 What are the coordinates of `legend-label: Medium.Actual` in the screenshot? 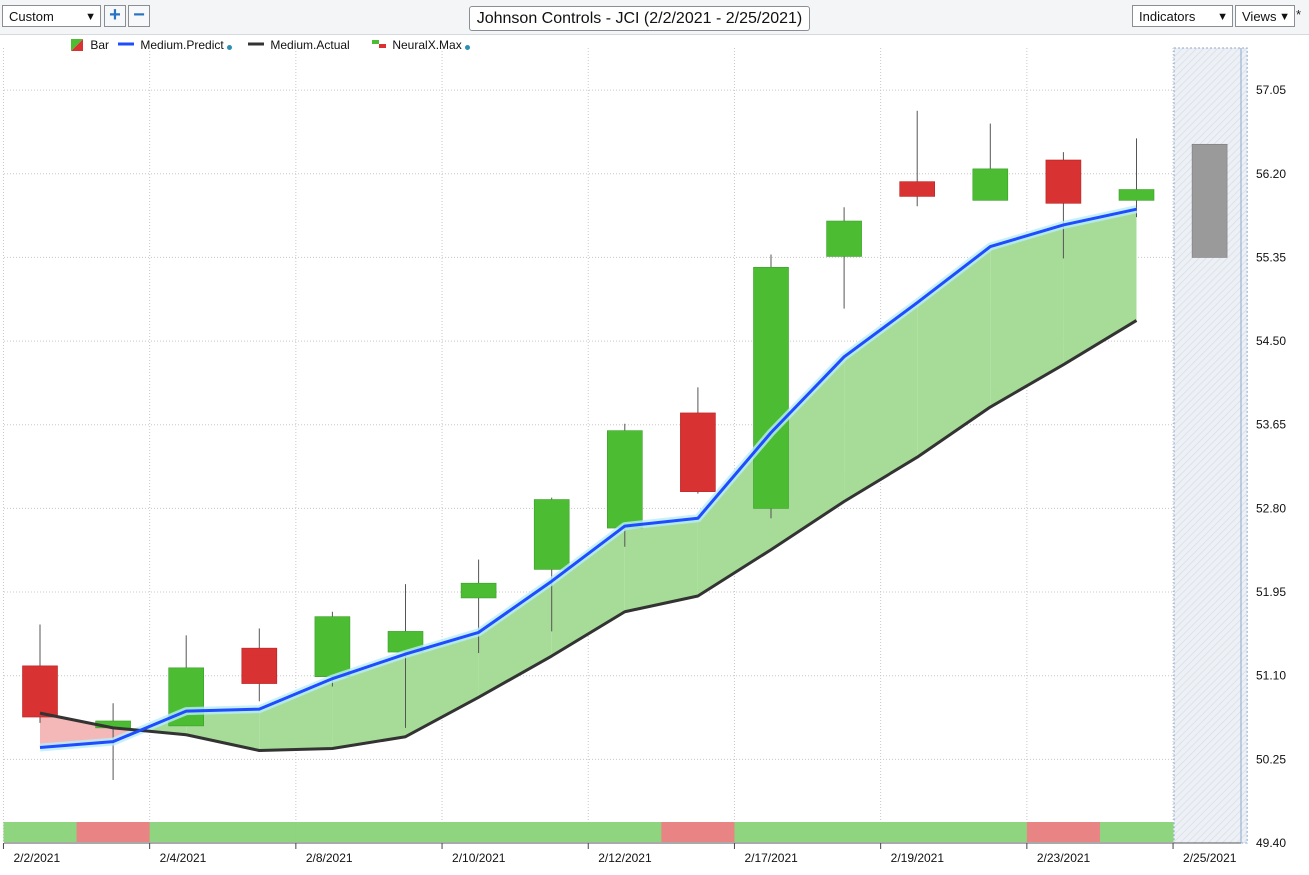 It's located at (310, 45).